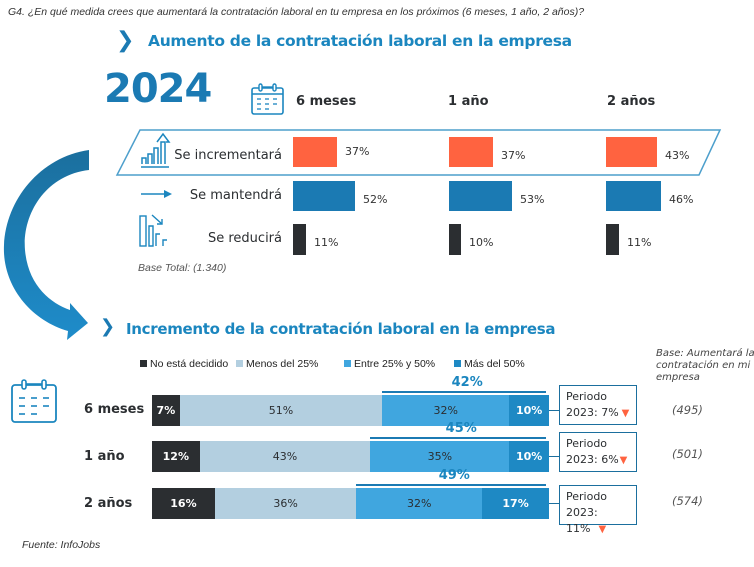 Image resolution: width=754 pixels, height=567 pixels. I want to click on legend-label: No está decidido, so click(189, 364).